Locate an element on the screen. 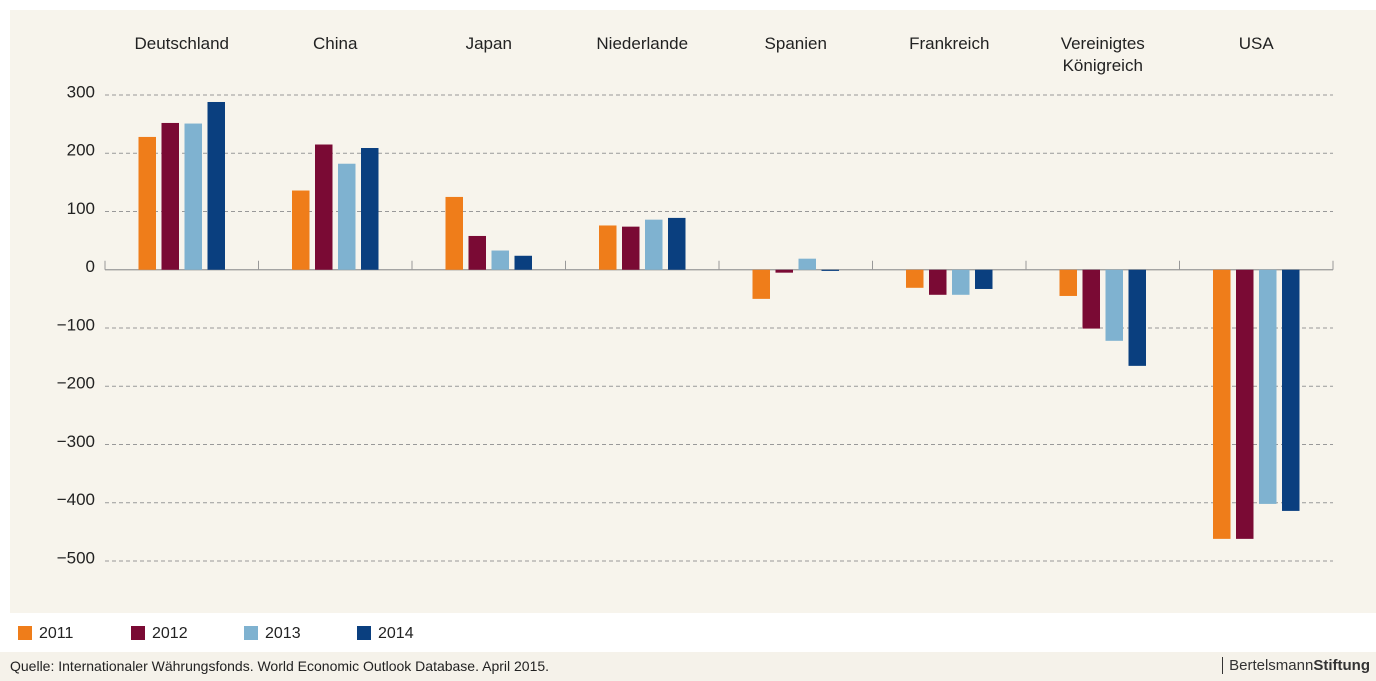 The width and height of the screenshot is (1376, 681). logo: BertelsmannStiftung is located at coordinates (1296, 665).